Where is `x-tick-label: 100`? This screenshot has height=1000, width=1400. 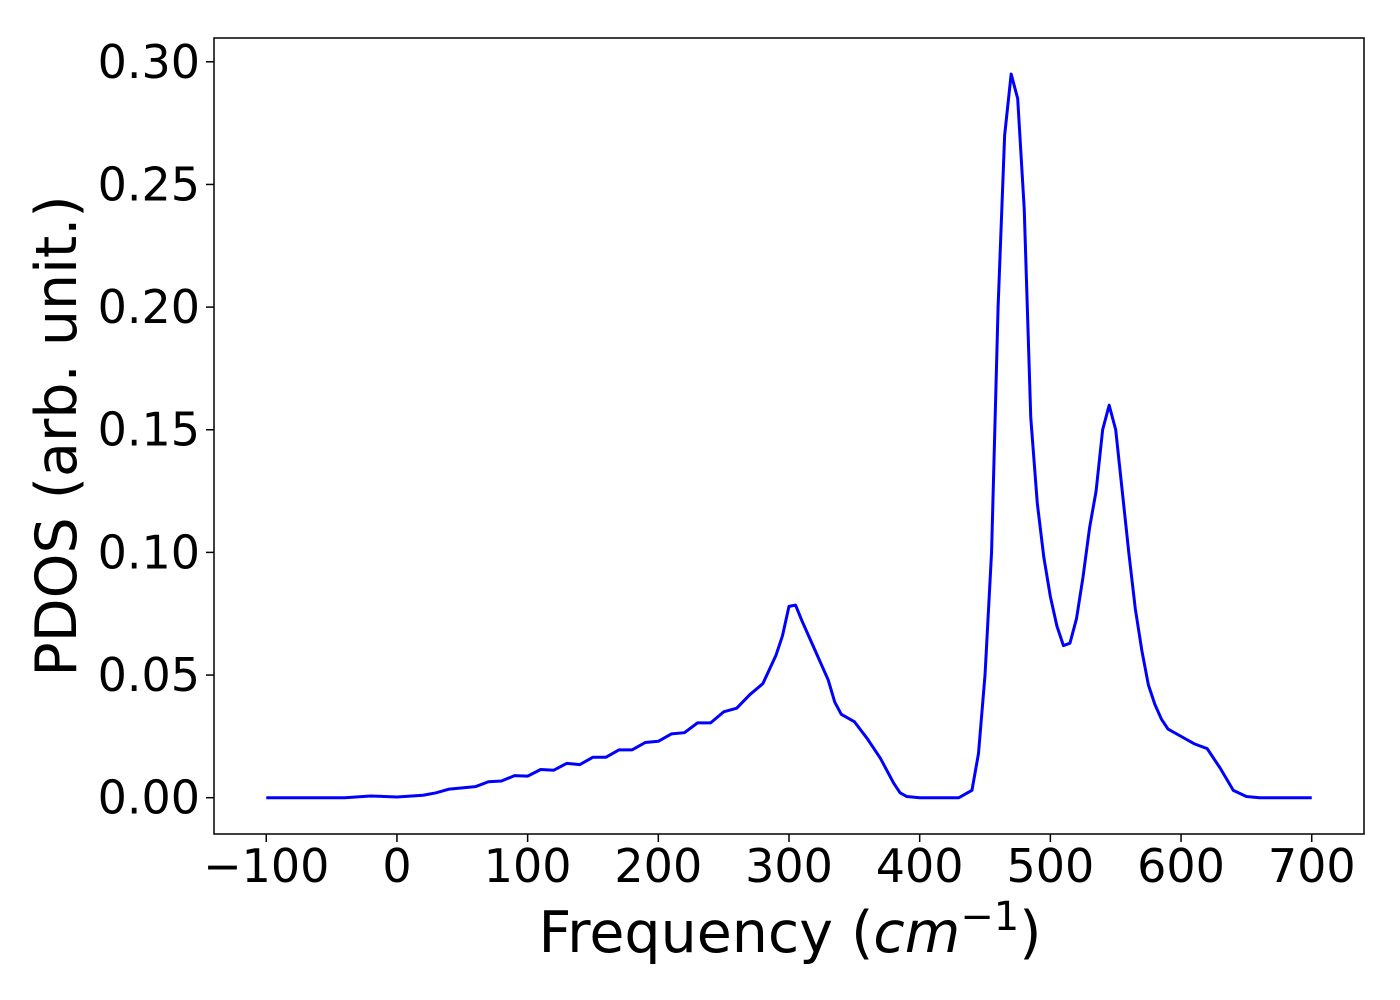 x-tick-label: 100 is located at coordinates (528, 866).